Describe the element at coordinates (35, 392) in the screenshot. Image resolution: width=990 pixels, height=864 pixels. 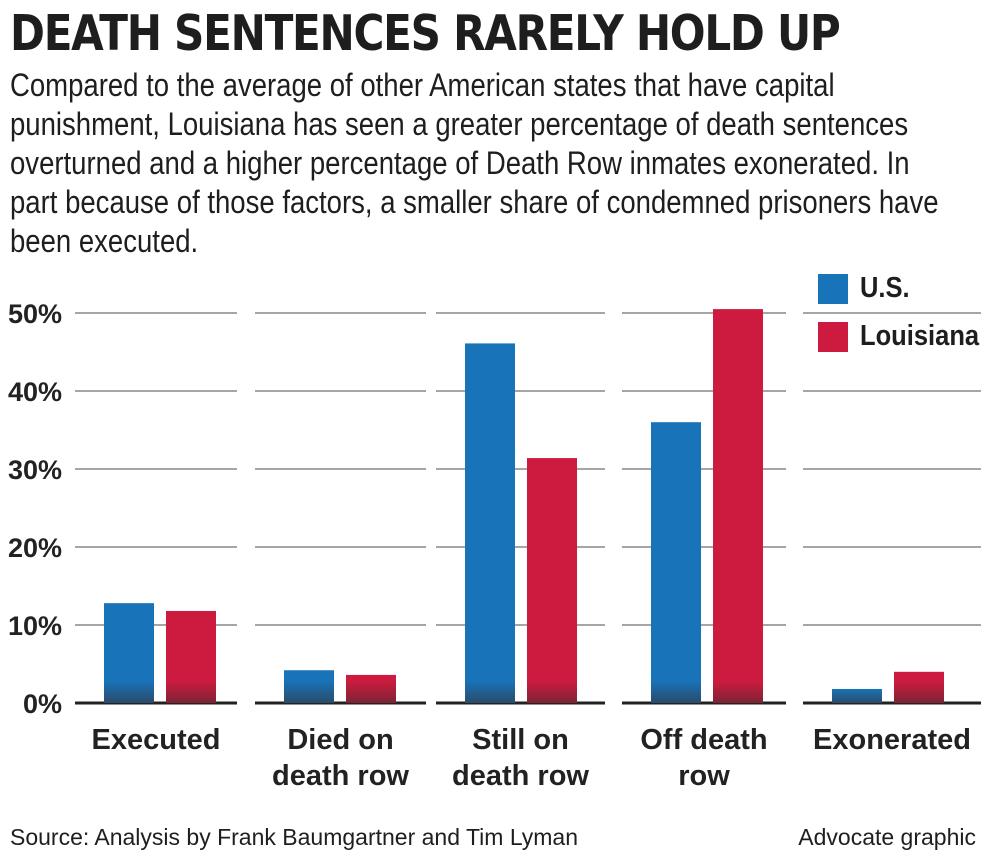
I see `y-tick-label: 40%` at that location.